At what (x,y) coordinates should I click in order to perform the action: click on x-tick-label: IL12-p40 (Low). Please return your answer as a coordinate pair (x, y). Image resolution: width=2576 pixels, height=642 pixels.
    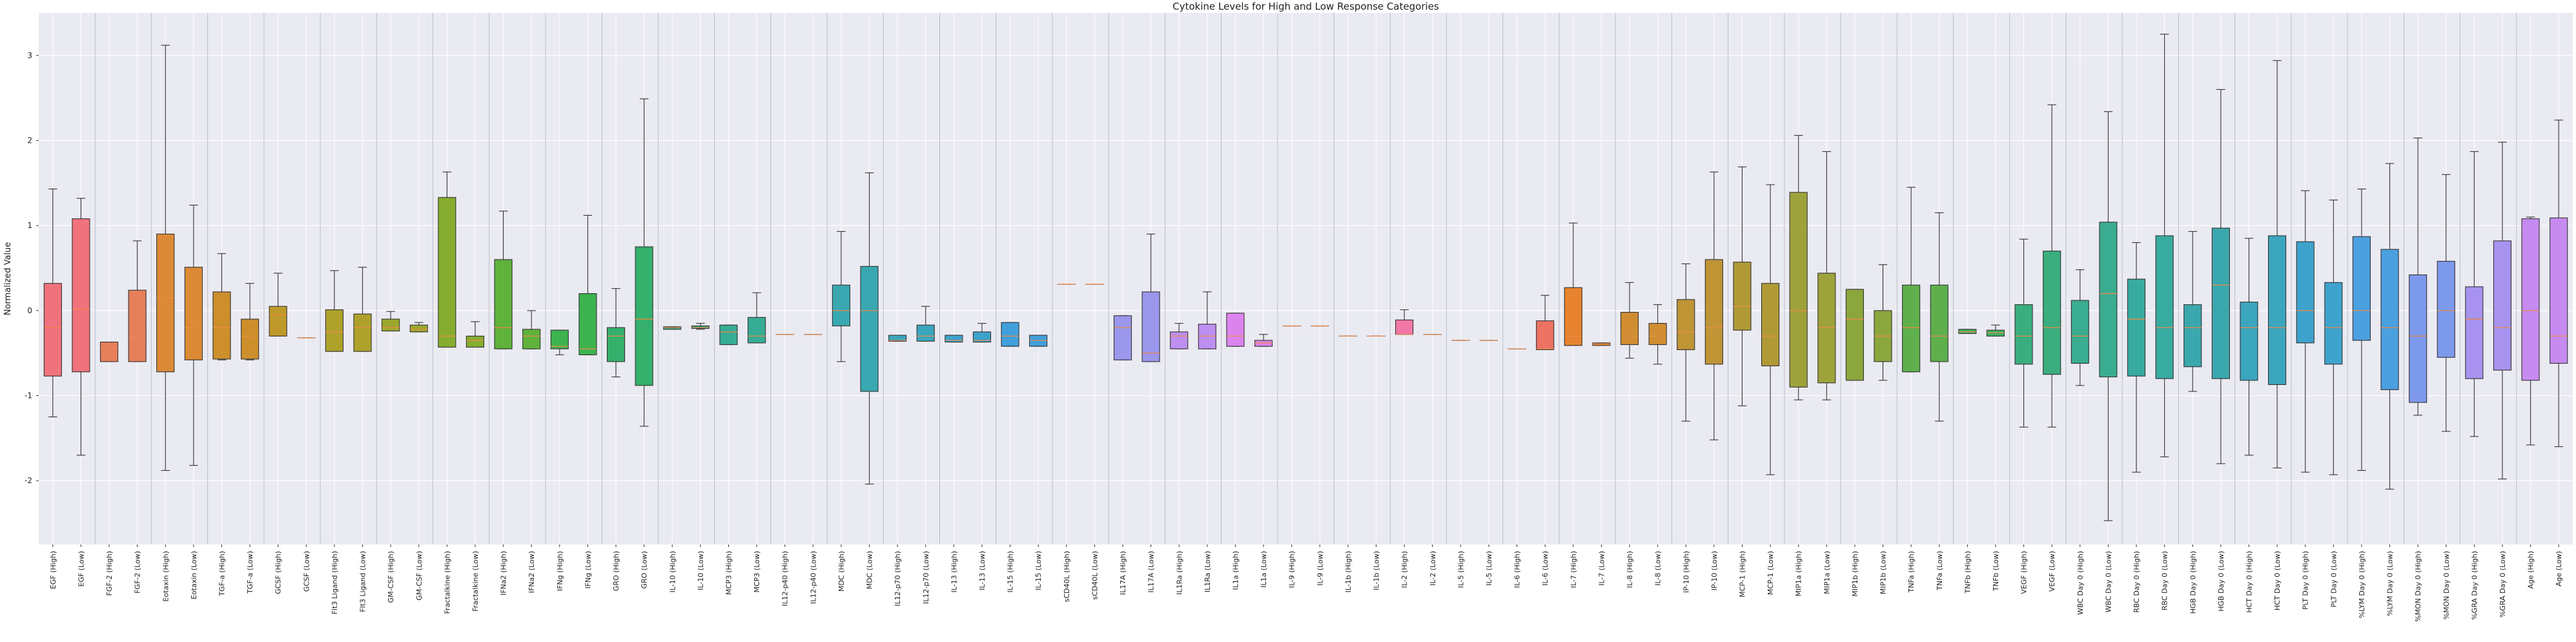
    Looking at the image, I should click on (813, 577).